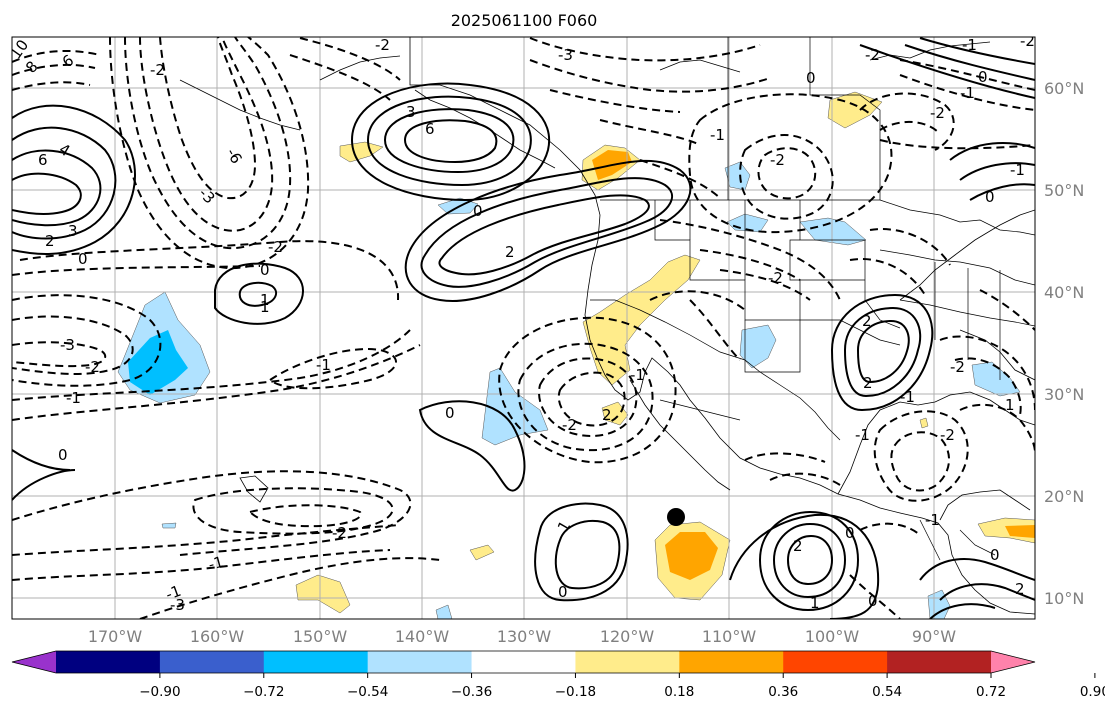  I want to click on colorbar-extend-low, so click(34, 662).